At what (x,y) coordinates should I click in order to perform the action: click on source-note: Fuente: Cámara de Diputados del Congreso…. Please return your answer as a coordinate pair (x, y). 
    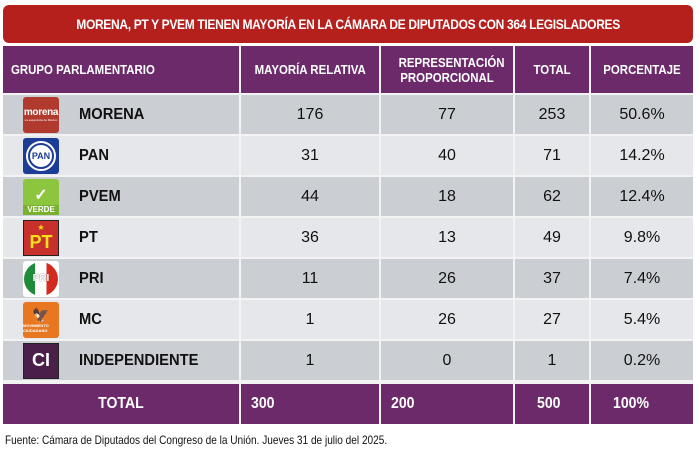
    Looking at the image, I should click on (196, 440).